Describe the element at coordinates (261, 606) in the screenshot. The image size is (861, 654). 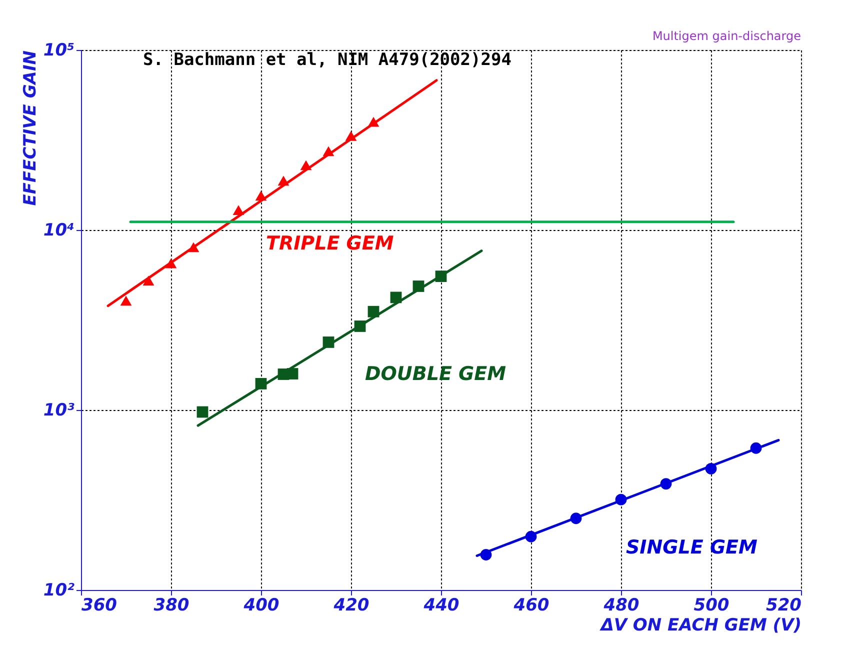
I see `x-tick-label: 400` at that location.